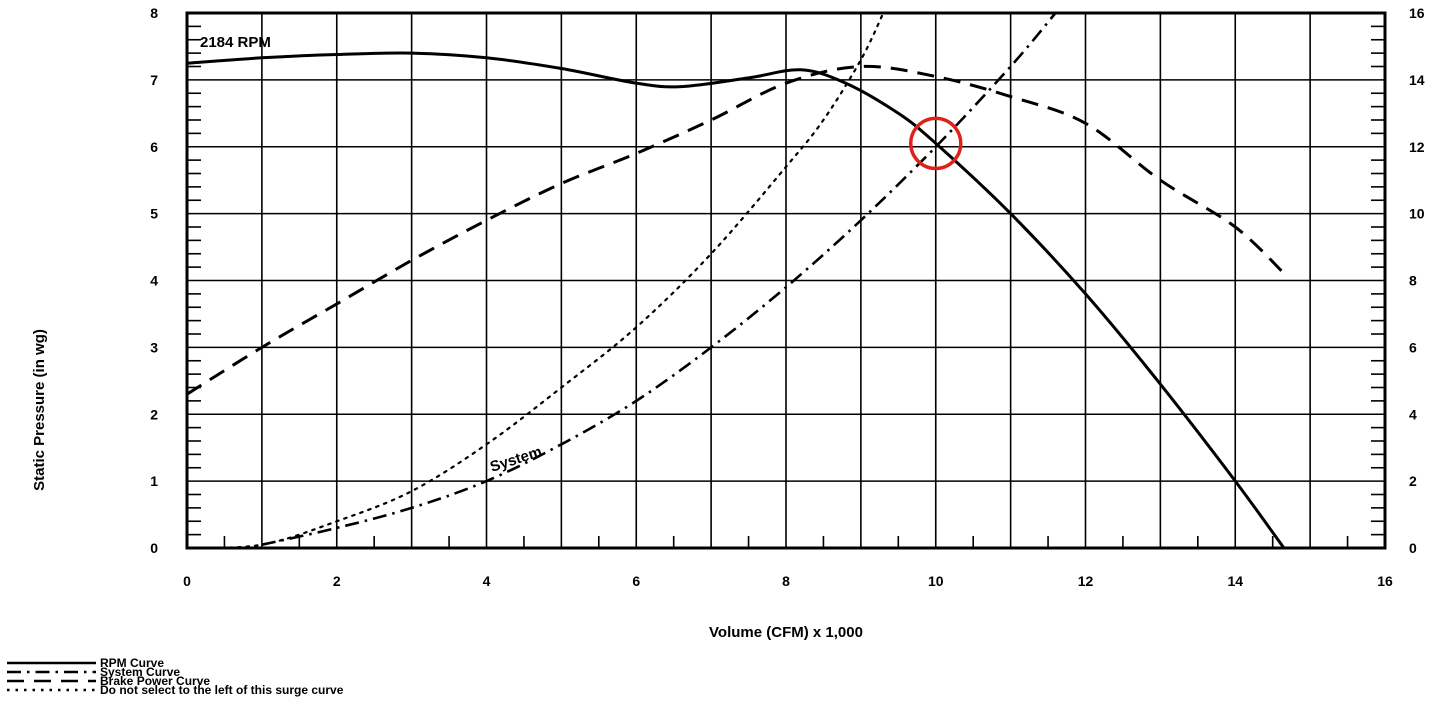 This screenshot has width=1450, height=721. Describe the element at coordinates (39, 410) in the screenshot. I see `y-axis-title: Static Pressure (in wg)` at that location.